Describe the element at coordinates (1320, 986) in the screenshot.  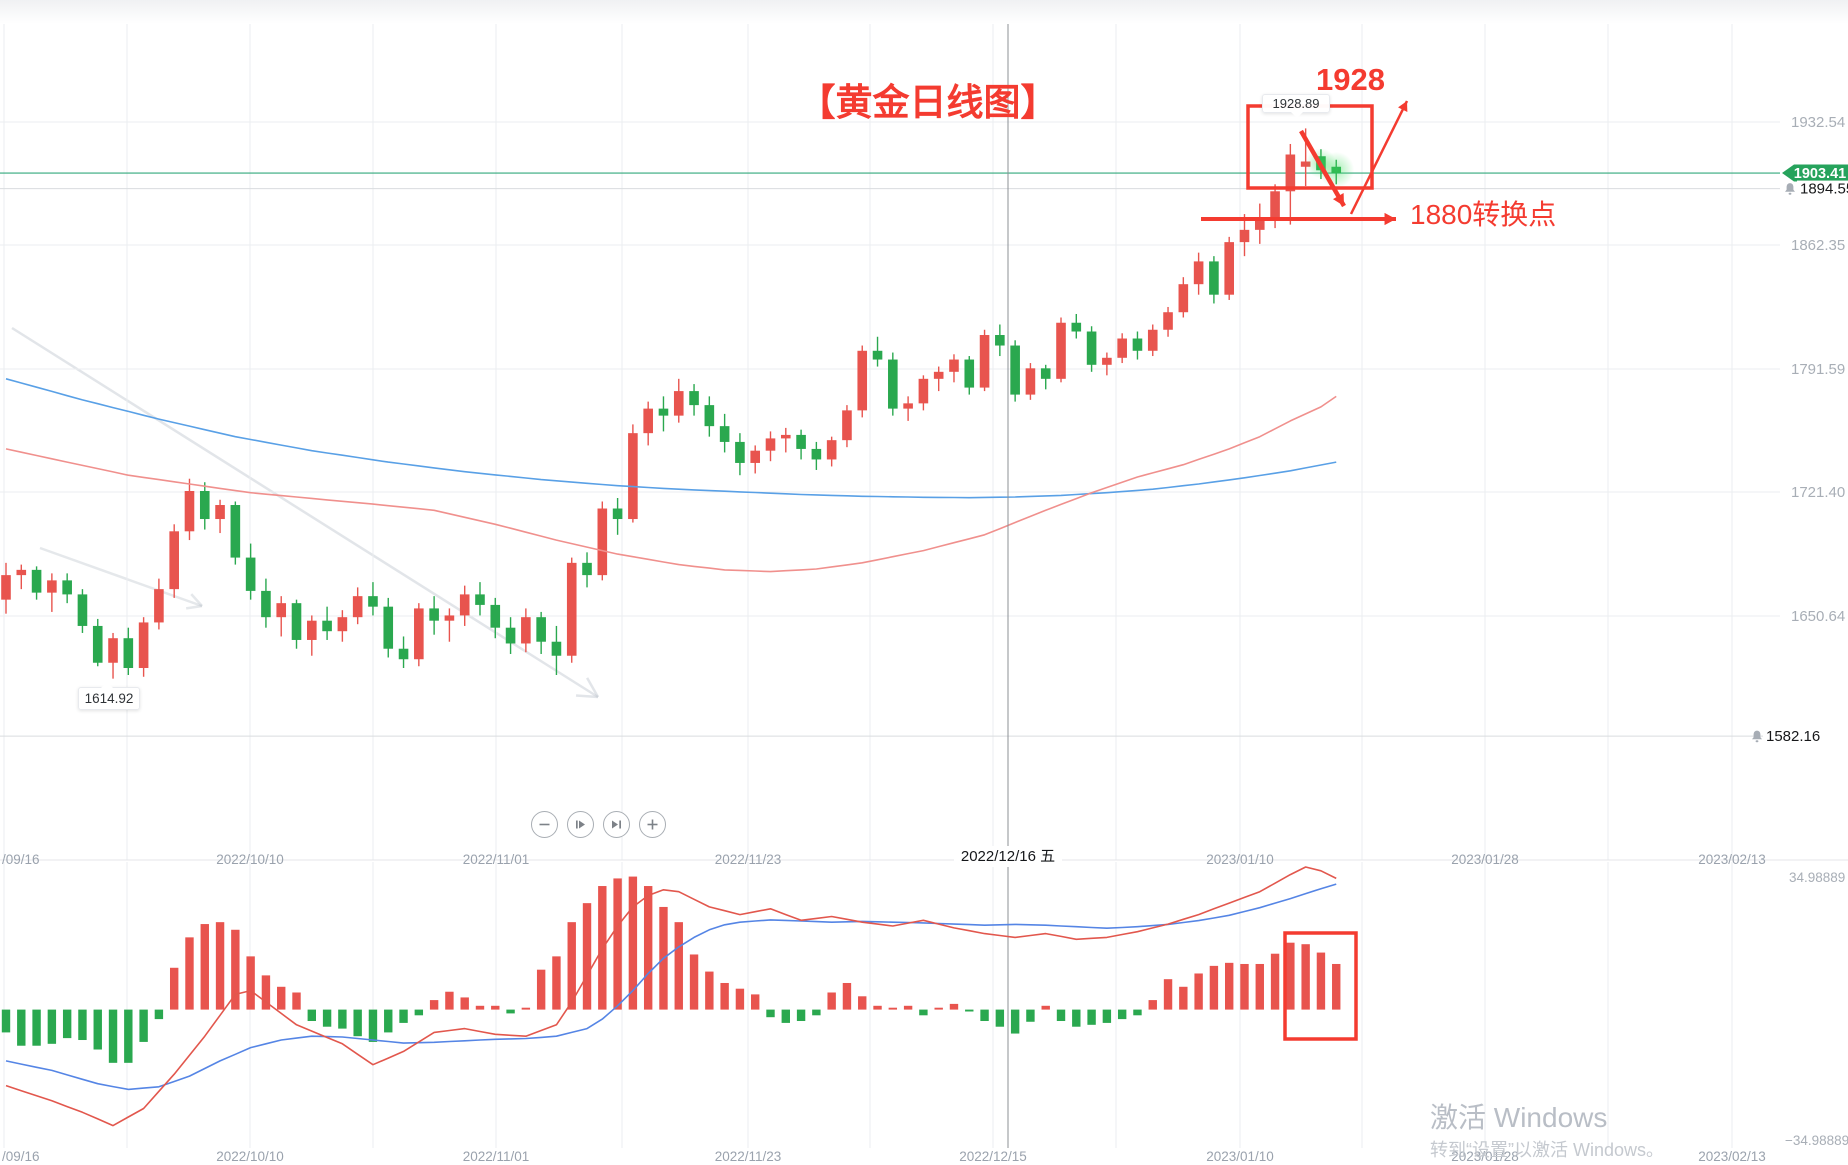
I see `highlight-box-macd` at that location.